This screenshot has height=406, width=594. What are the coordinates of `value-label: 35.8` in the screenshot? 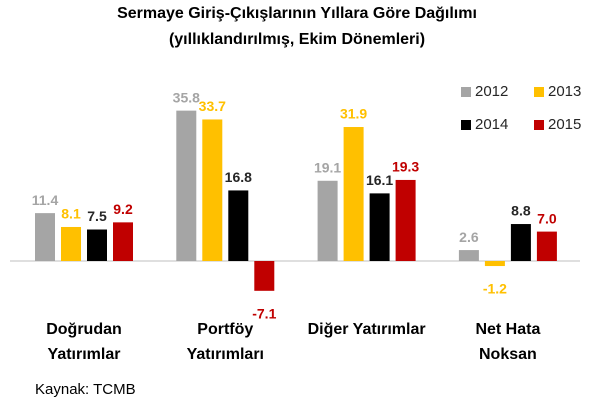 It's located at (186, 97).